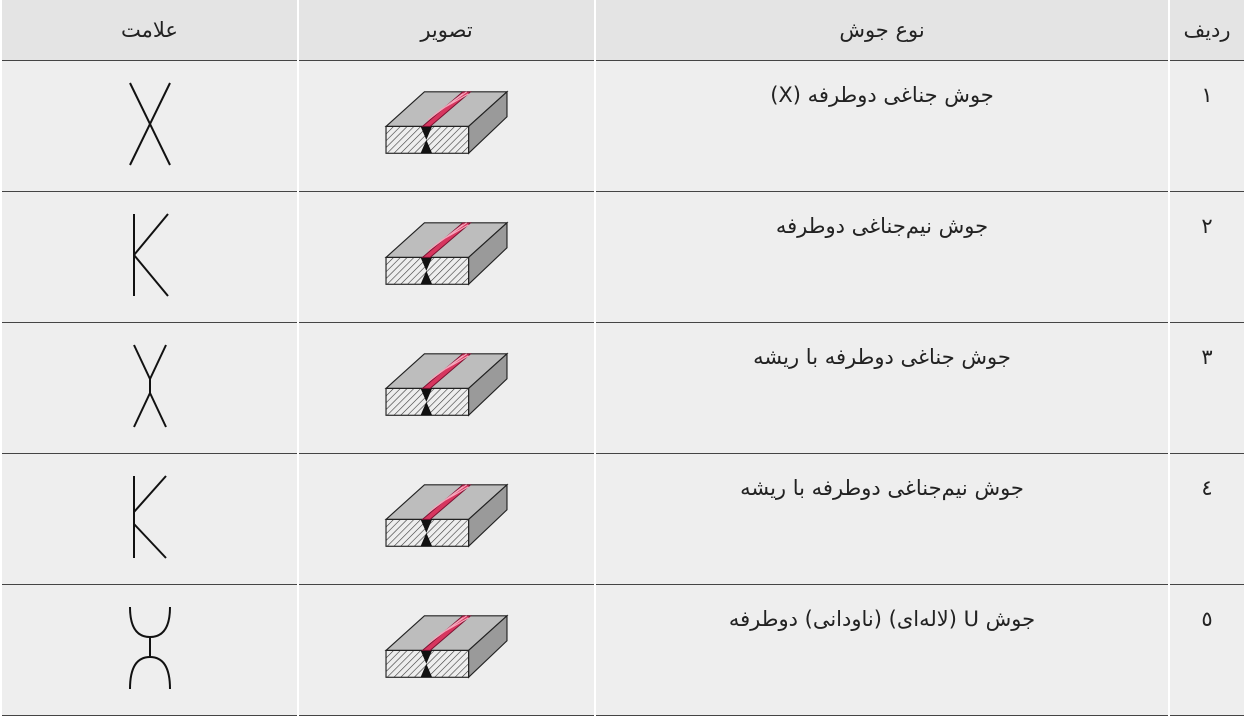 This screenshot has width=1244, height=716. What do you see at coordinates (149, 30) in the screenshot?
I see `header-cell: علامت` at bounding box center [149, 30].